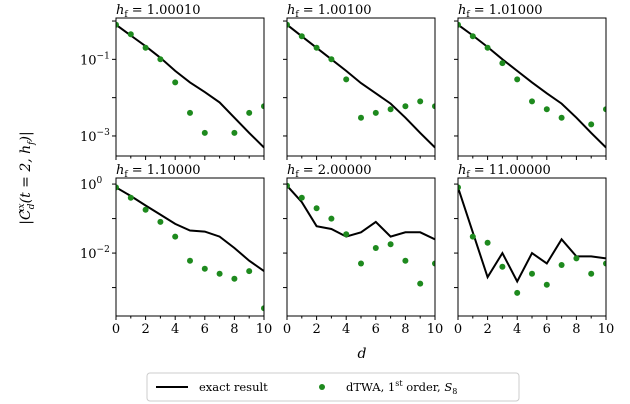  I want to click on panel-3: hf = 1.01000, so click(530, 88).